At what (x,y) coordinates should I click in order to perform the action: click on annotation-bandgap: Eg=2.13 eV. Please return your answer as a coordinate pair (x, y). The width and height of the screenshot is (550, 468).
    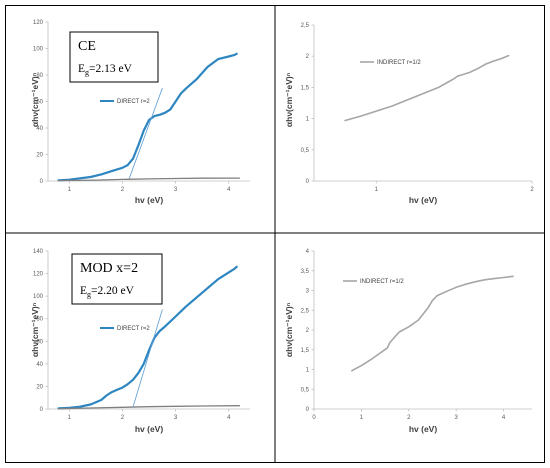
    Looking at the image, I should click on (105, 70).